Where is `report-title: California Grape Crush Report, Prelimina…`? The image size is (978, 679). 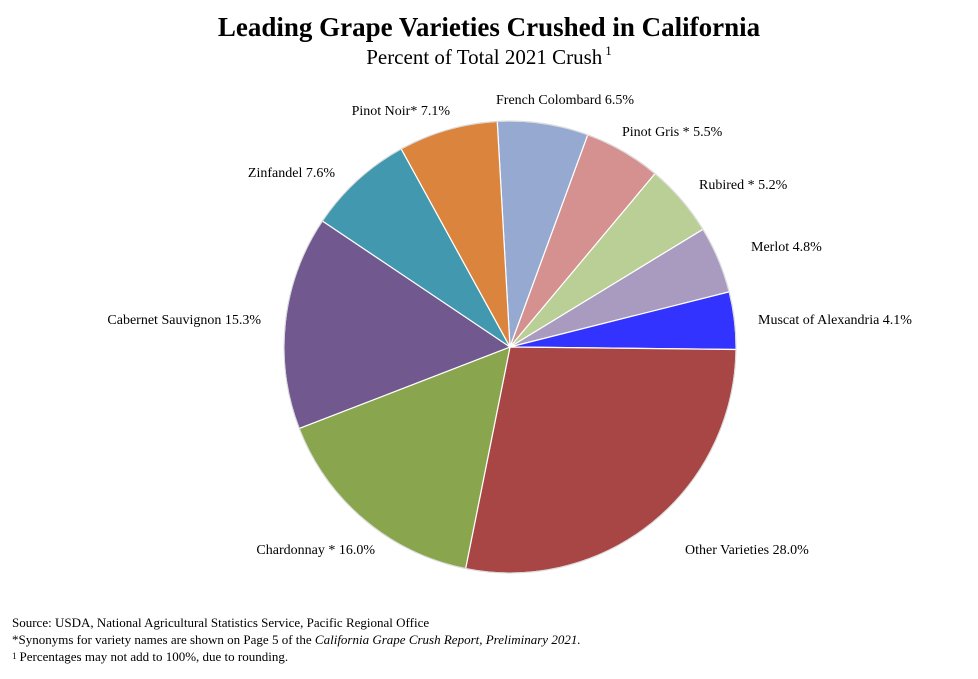
report-title: California Grape Crush Report, Prelimina… is located at coordinates (447, 639).